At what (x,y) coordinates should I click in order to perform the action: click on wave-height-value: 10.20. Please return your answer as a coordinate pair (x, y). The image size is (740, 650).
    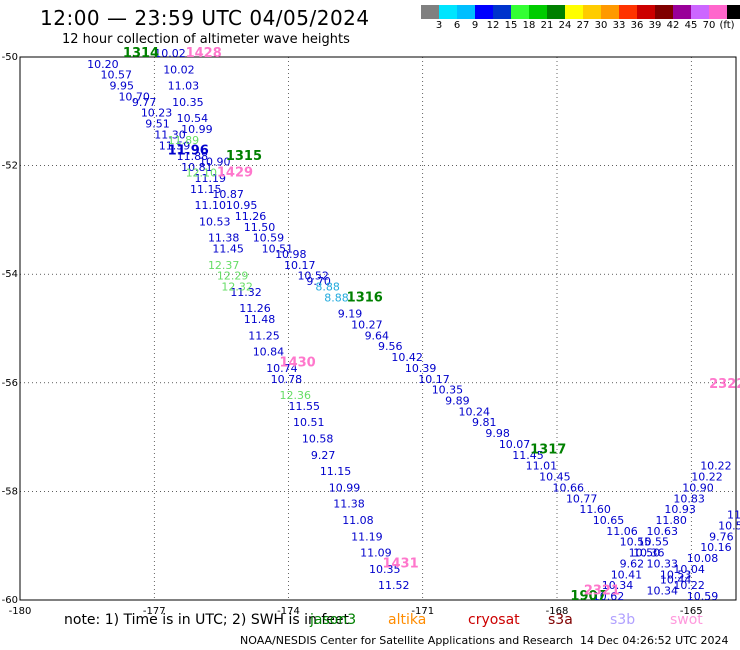
    Looking at the image, I should click on (103, 64).